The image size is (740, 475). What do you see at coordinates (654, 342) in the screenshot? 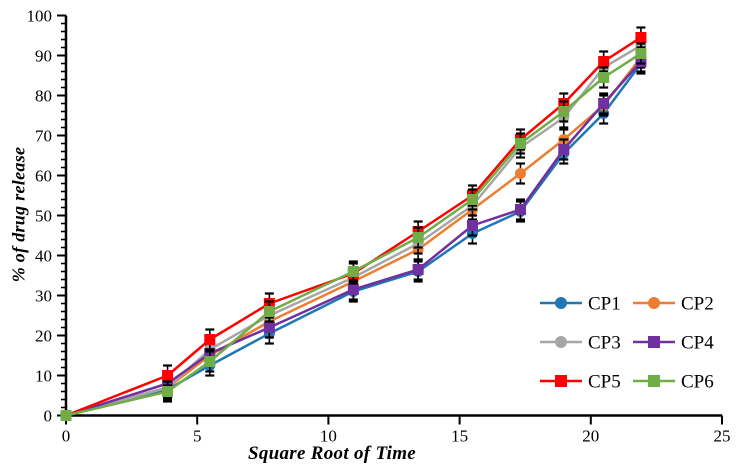
I see `legend-marker-CP4` at bounding box center [654, 342].